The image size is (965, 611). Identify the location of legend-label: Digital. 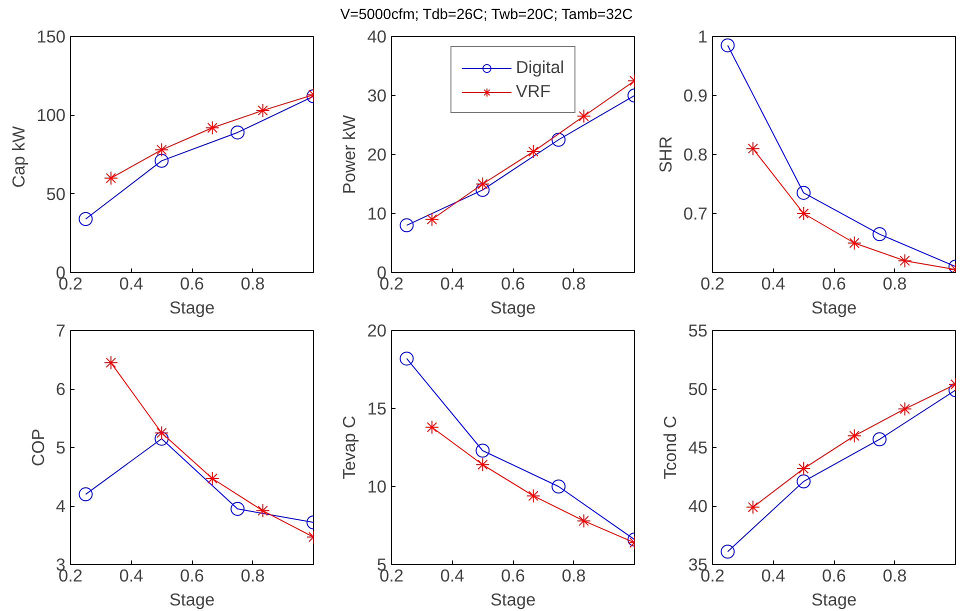
(540, 67).